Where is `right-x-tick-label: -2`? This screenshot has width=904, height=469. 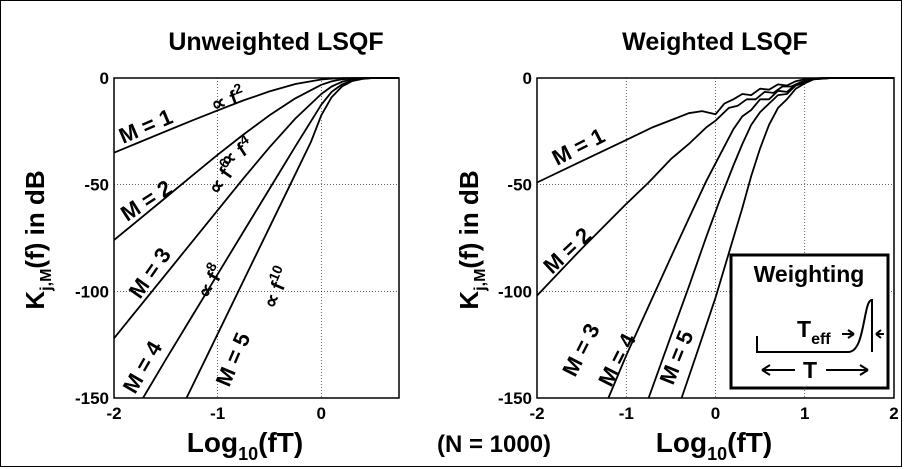 right-x-tick-label: -2 is located at coordinates (536, 413).